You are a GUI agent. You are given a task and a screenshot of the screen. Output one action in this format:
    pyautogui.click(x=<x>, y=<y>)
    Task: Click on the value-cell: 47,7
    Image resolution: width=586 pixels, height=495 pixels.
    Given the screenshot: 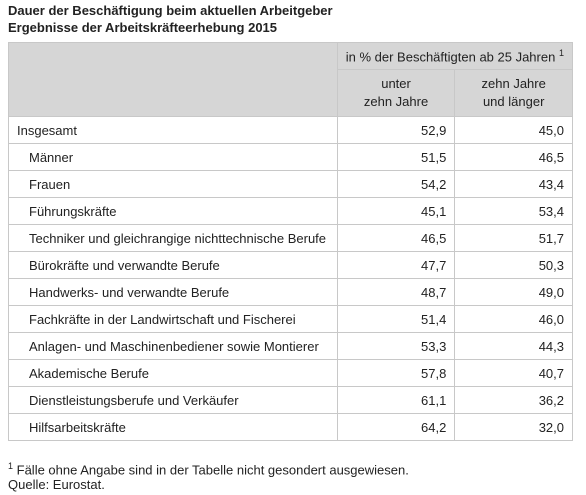 What is the action you would take?
    pyautogui.click(x=396, y=265)
    